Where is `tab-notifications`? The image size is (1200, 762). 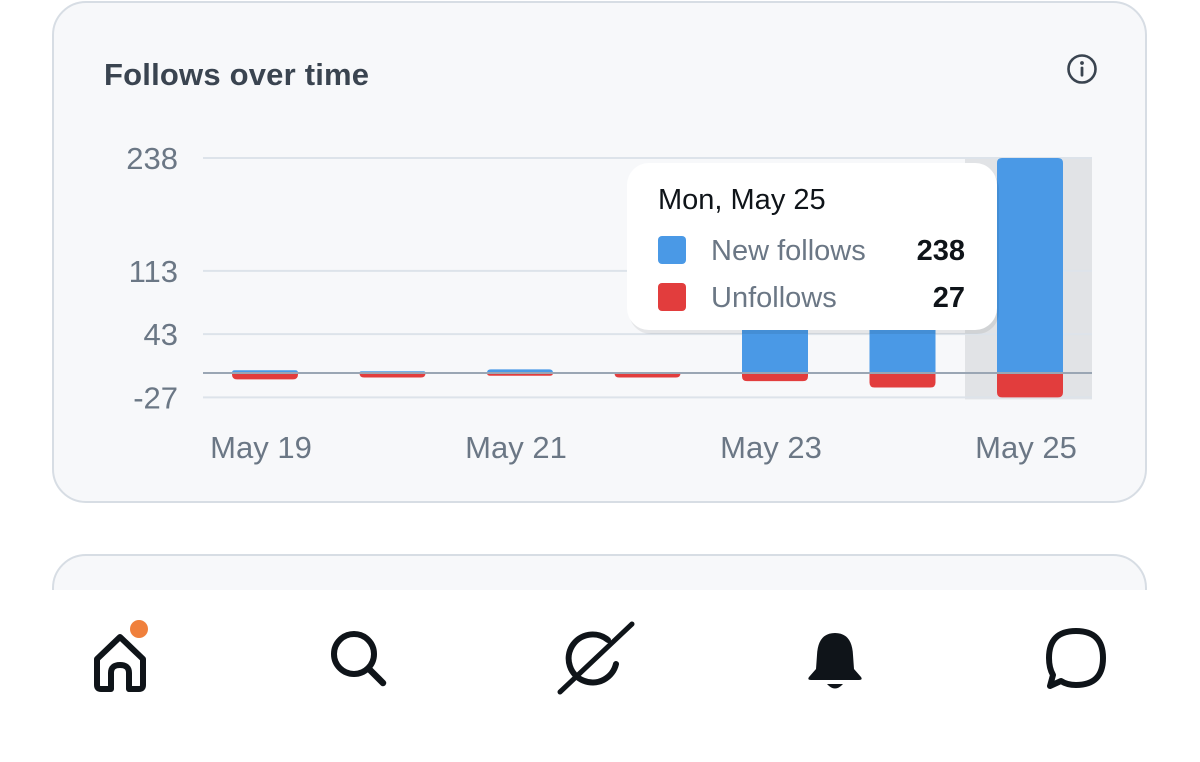
tab-notifications is located at coordinates (835, 660).